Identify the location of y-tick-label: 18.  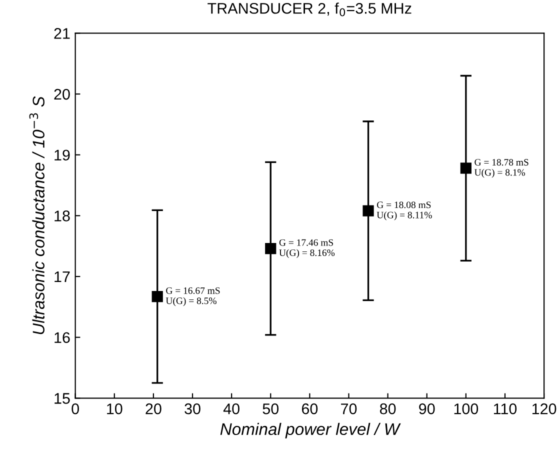
(62, 216).